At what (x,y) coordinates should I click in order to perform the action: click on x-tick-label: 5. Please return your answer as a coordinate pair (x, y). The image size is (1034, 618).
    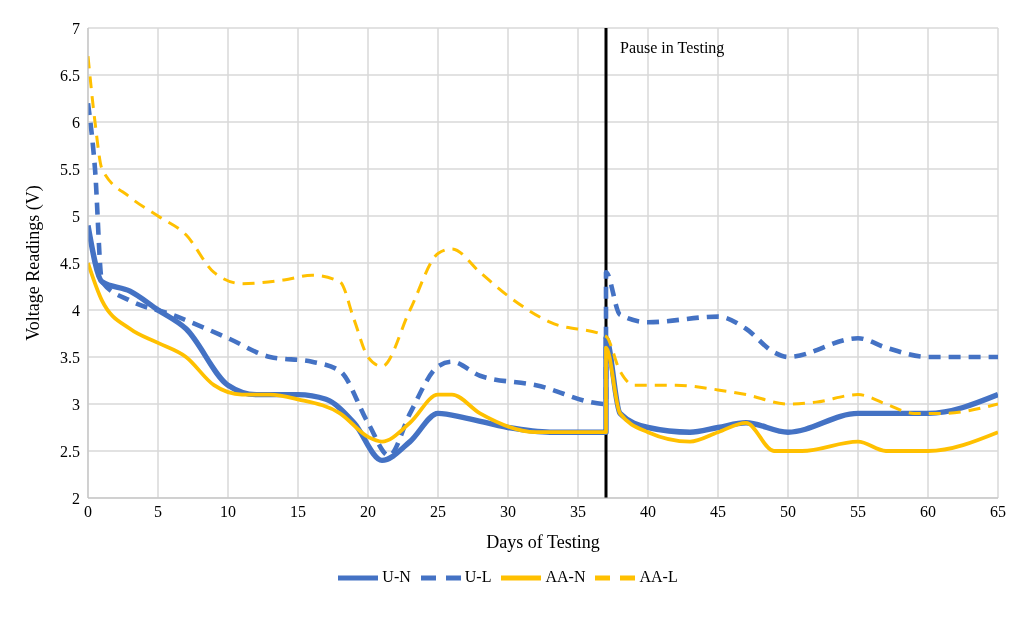
    Looking at the image, I should click on (158, 512).